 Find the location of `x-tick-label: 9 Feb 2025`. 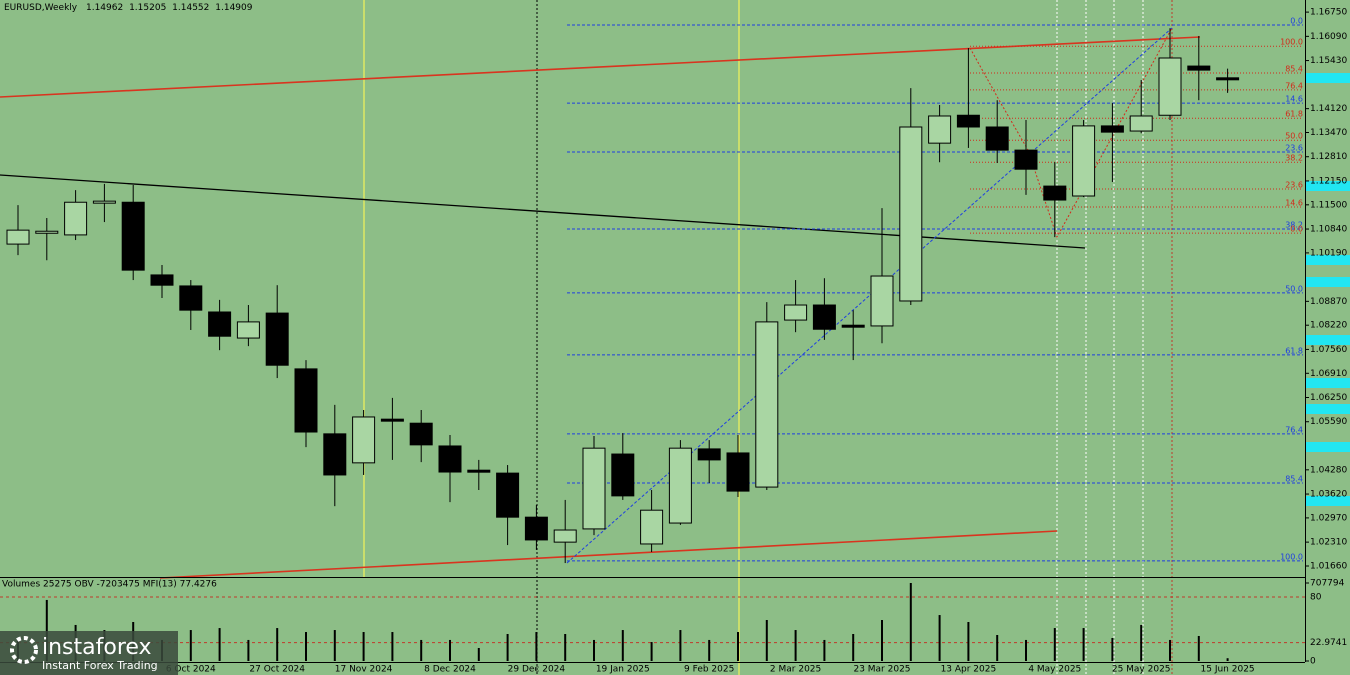

x-tick-label: 9 Feb 2025 is located at coordinates (709, 670).